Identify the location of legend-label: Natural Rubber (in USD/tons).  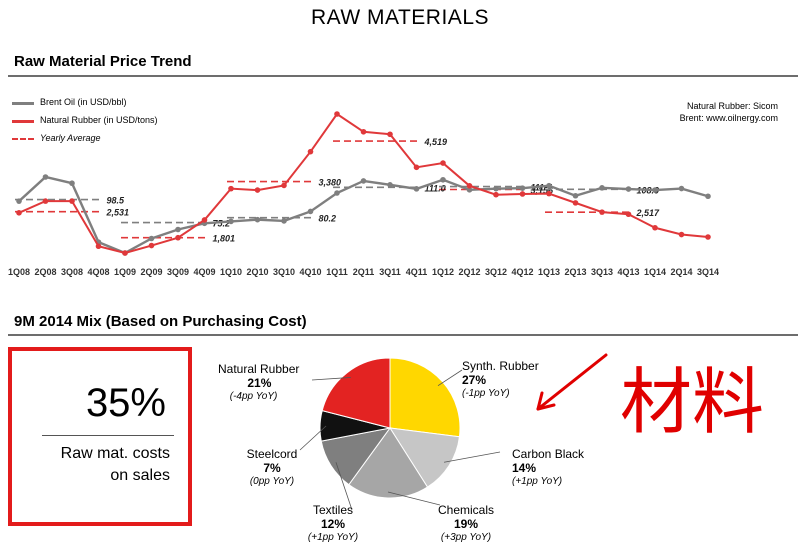
(99, 120).